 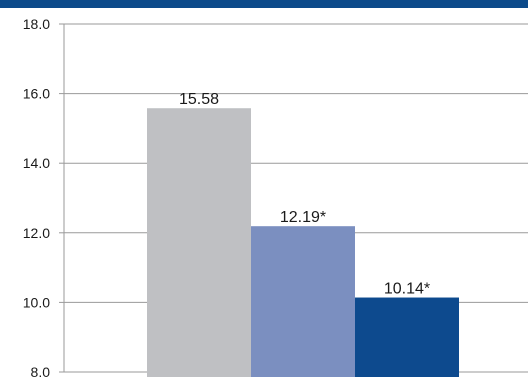 What do you see at coordinates (407, 289) in the screenshot?
I see `data-label-3: 10.14*` at bounding box center [407, 289].